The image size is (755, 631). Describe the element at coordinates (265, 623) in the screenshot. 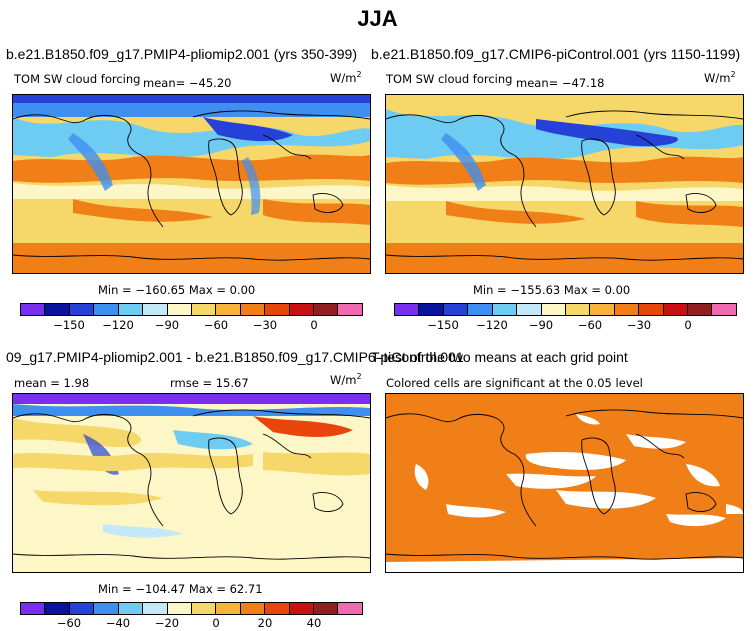

I see `colorbar-tick: 20` at that location.